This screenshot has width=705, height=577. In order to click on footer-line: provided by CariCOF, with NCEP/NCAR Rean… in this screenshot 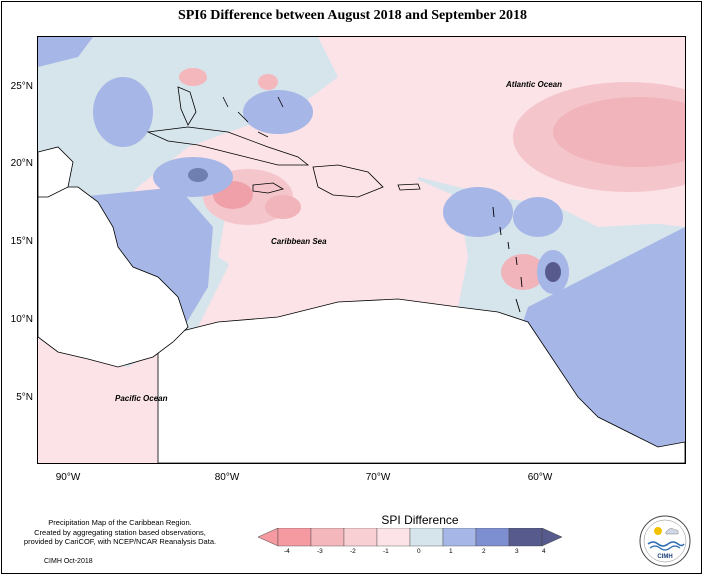, I will do `click(120, 541)`.